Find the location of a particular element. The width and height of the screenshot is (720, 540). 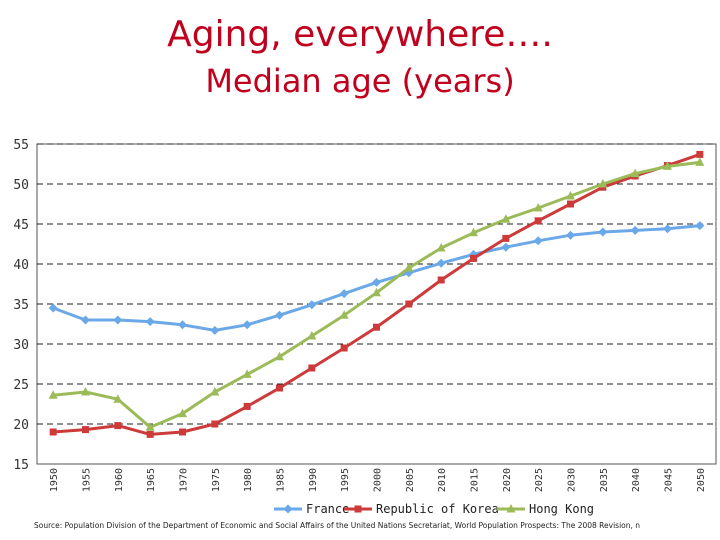

x-tick-label: 2040 is located at coordinates (636, 480).